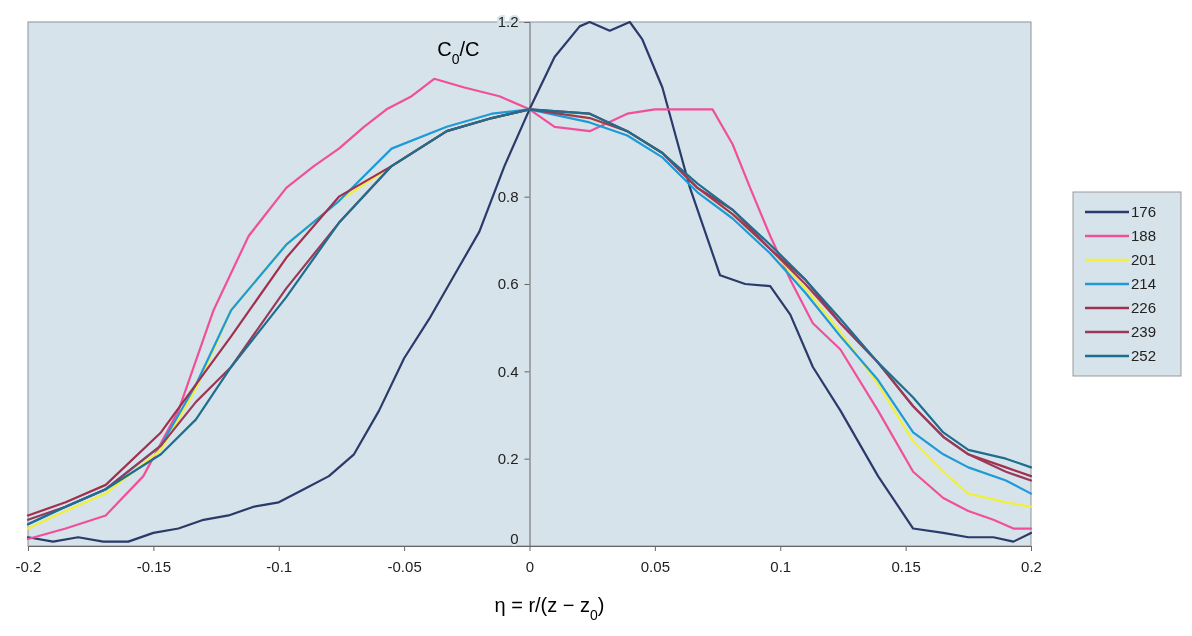  Describe the element at coordinates (1144, 307) in the screenshot. I see `legend-label: 226` at that location.